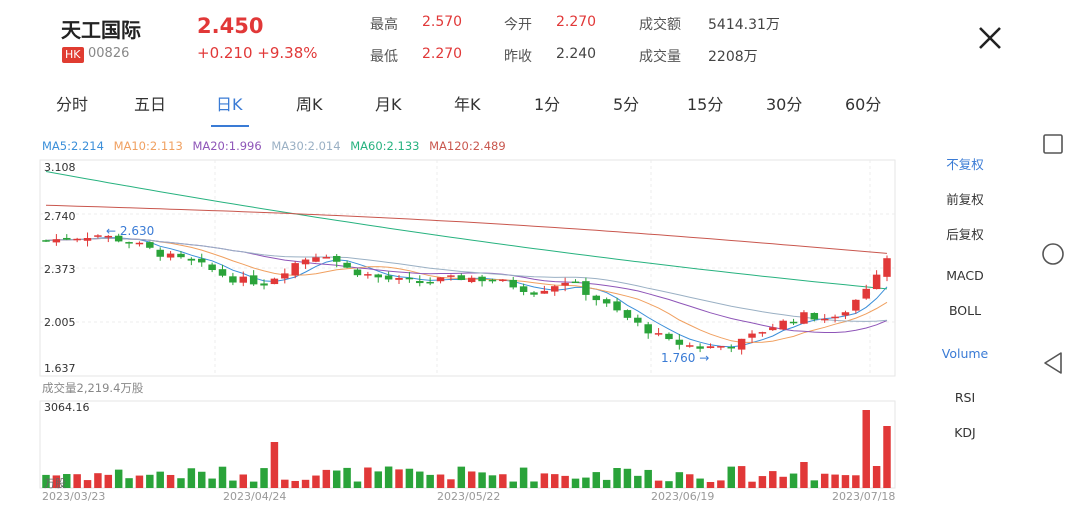 This screenshot has width=1080, height=508. What do you see at coordinates (518, 25) in the screenshot?
I see `stat-label-open: 今开` at bounding box center [518, 25].